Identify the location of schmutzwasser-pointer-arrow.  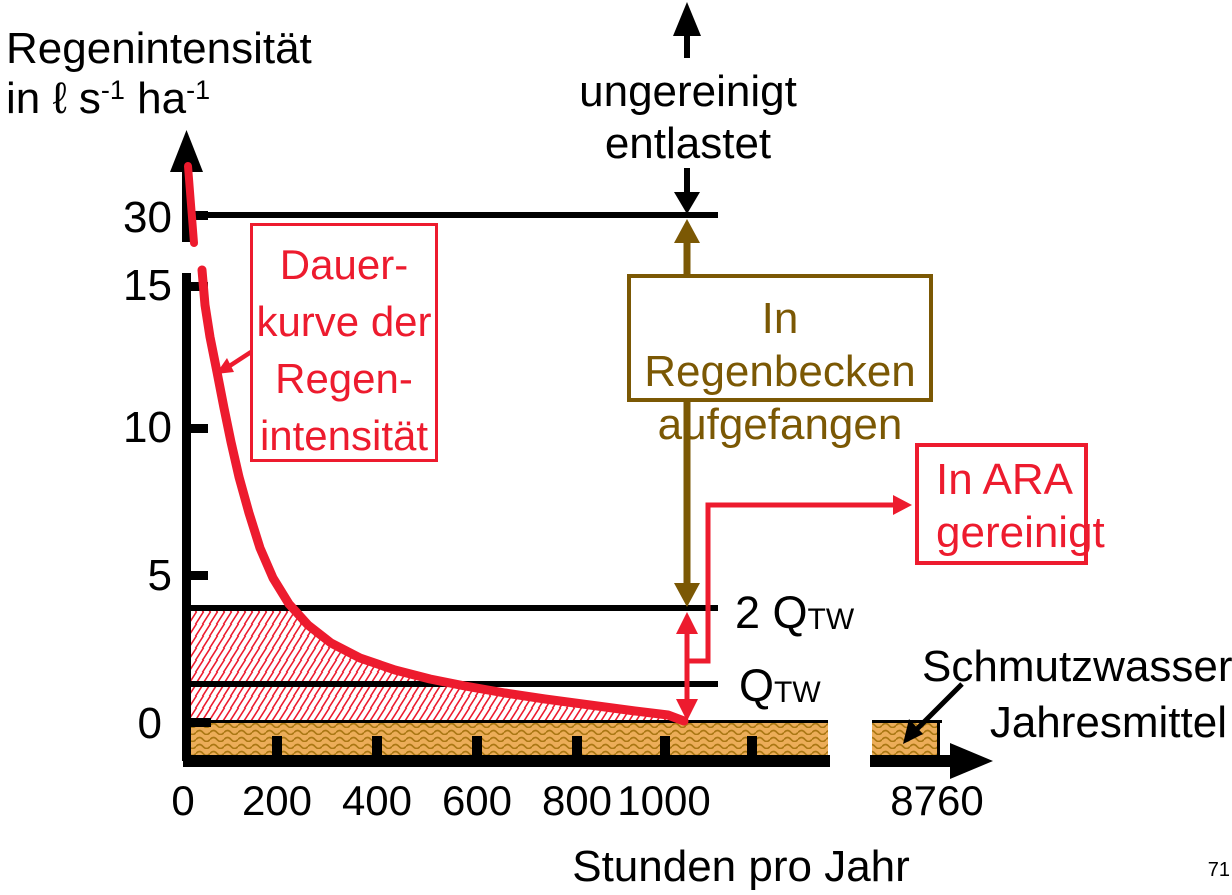
(933, 713).